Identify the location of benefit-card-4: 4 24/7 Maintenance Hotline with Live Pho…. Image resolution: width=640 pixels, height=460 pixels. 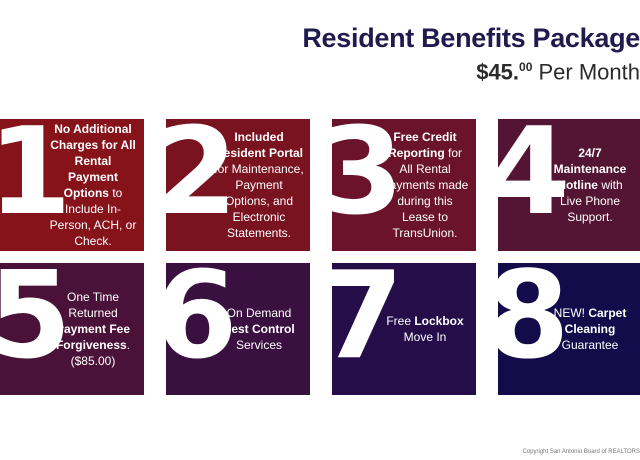
(569, 185).